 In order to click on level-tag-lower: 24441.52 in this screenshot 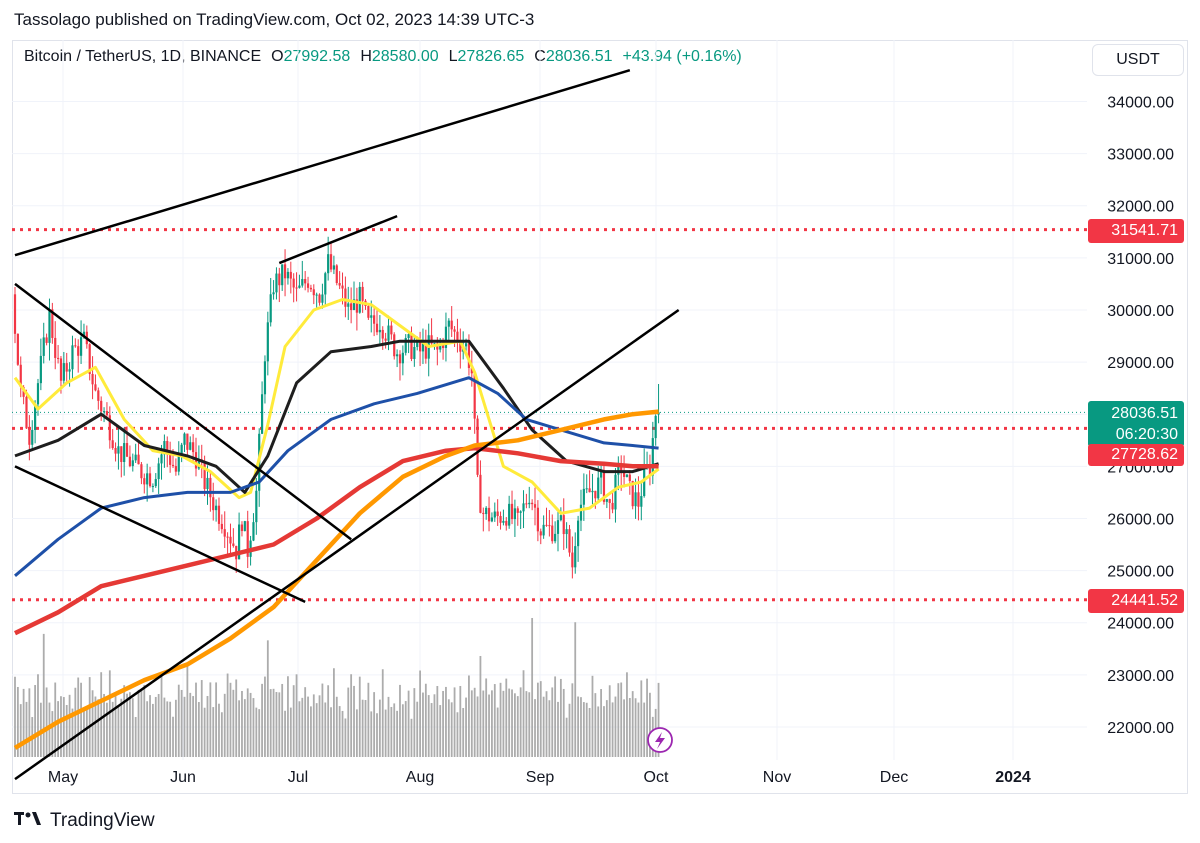, I will do `click(1136, 601)`.